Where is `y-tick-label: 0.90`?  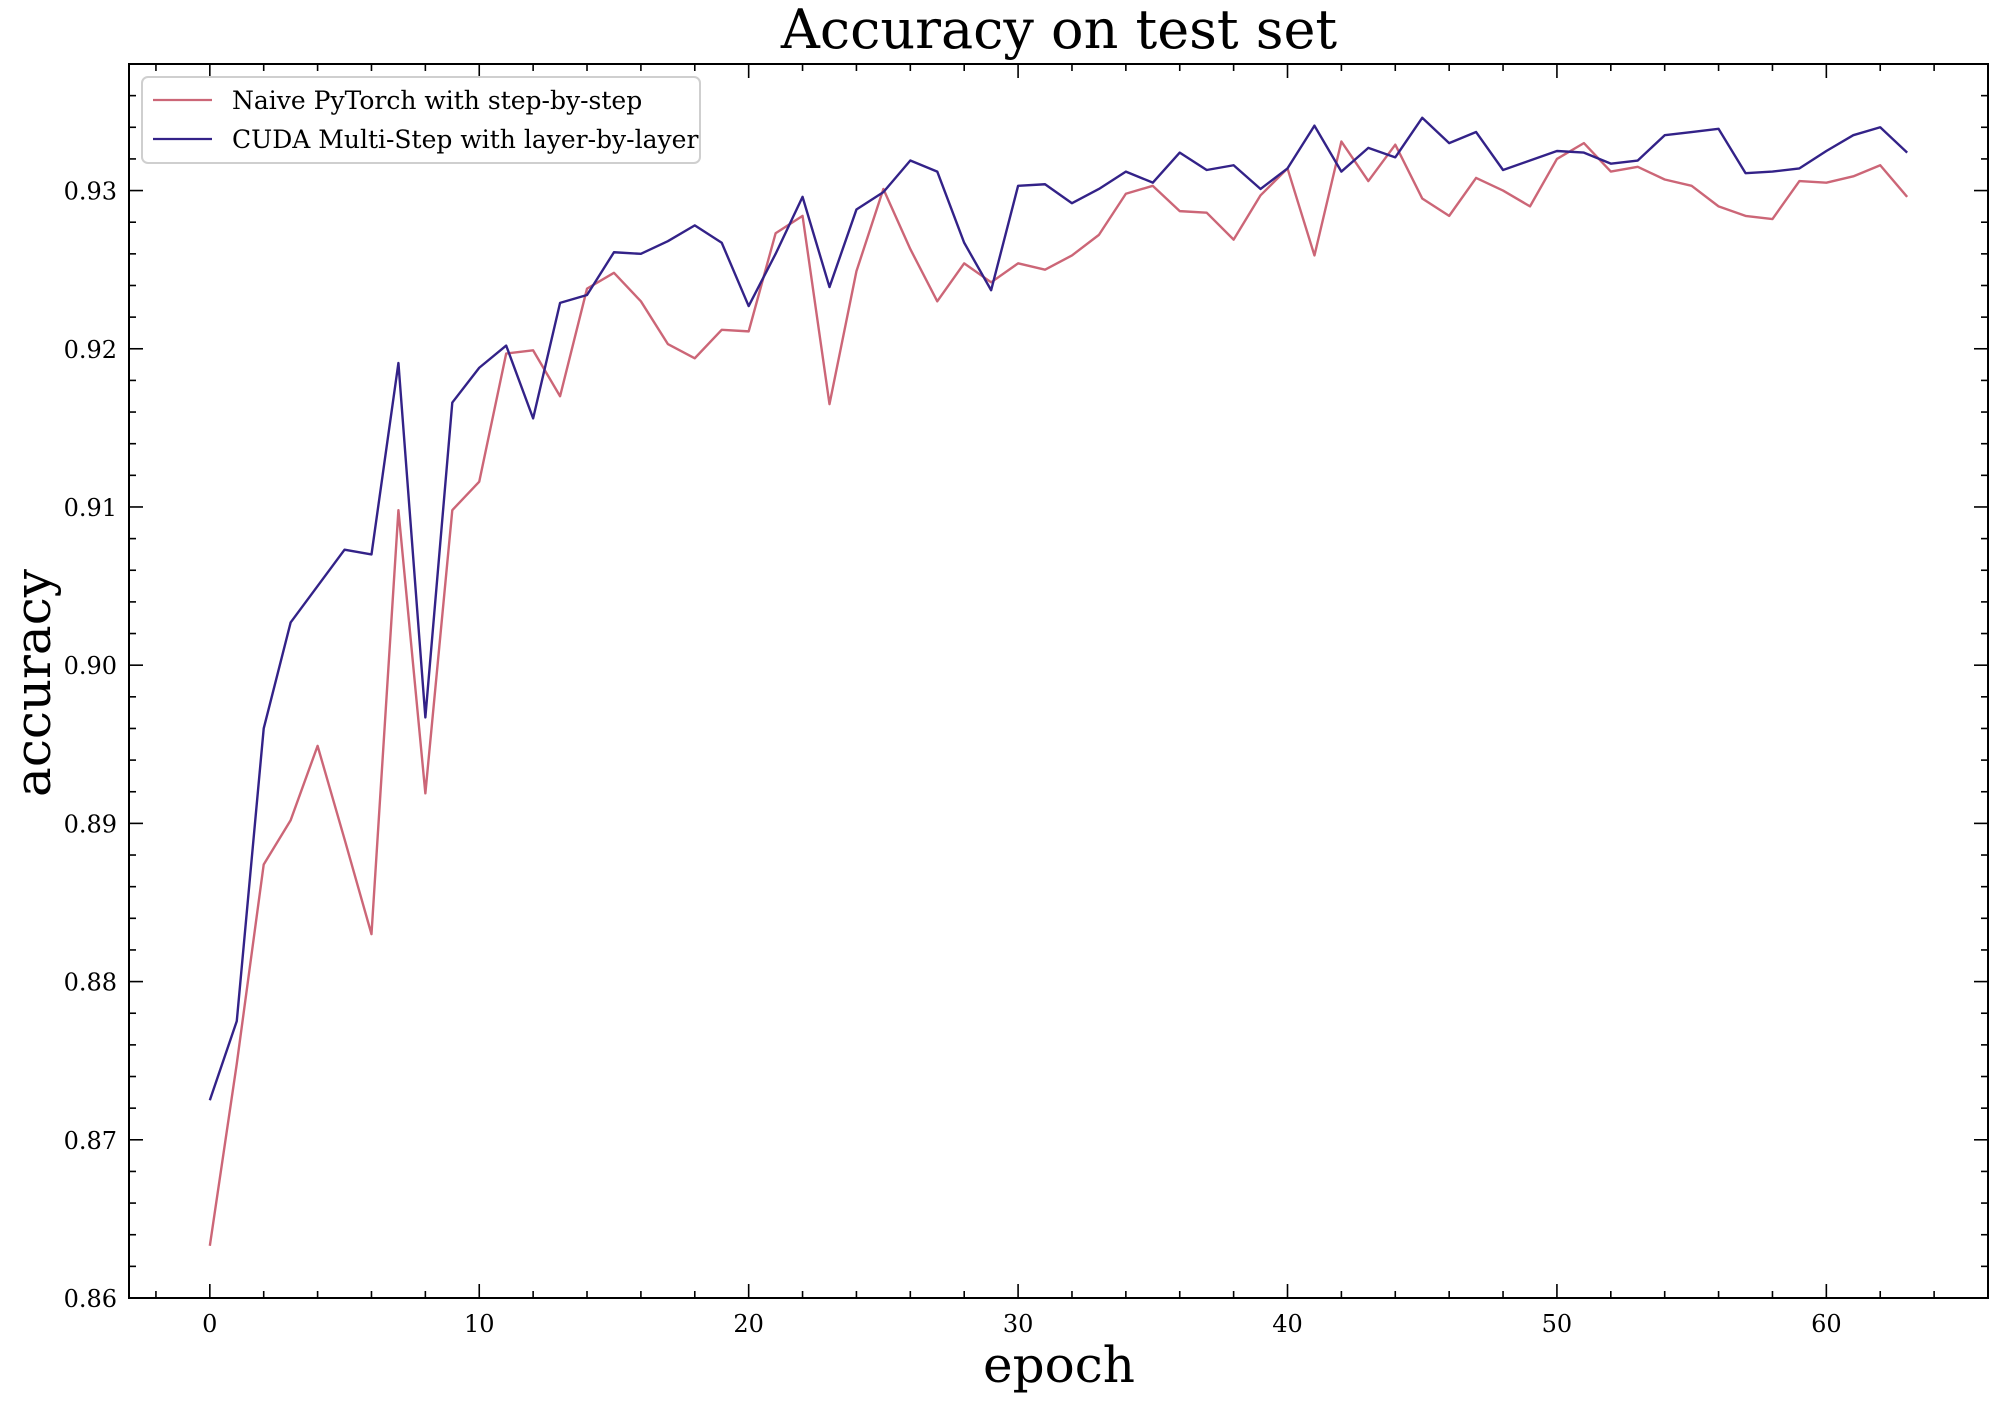 y-tick-label: 0.90 is located at coordinates (90, 666).